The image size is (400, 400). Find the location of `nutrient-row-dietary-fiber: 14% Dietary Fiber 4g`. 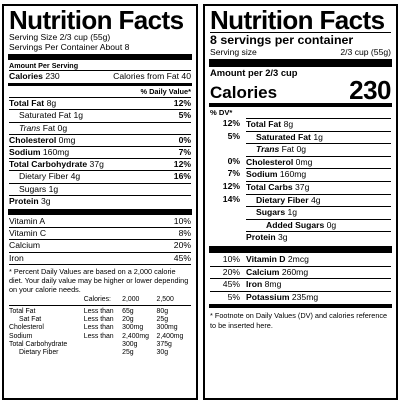

nutrient-row-dietary-fiber: 14% Dietary Fiber 4g is located at coordinates (300, 200).